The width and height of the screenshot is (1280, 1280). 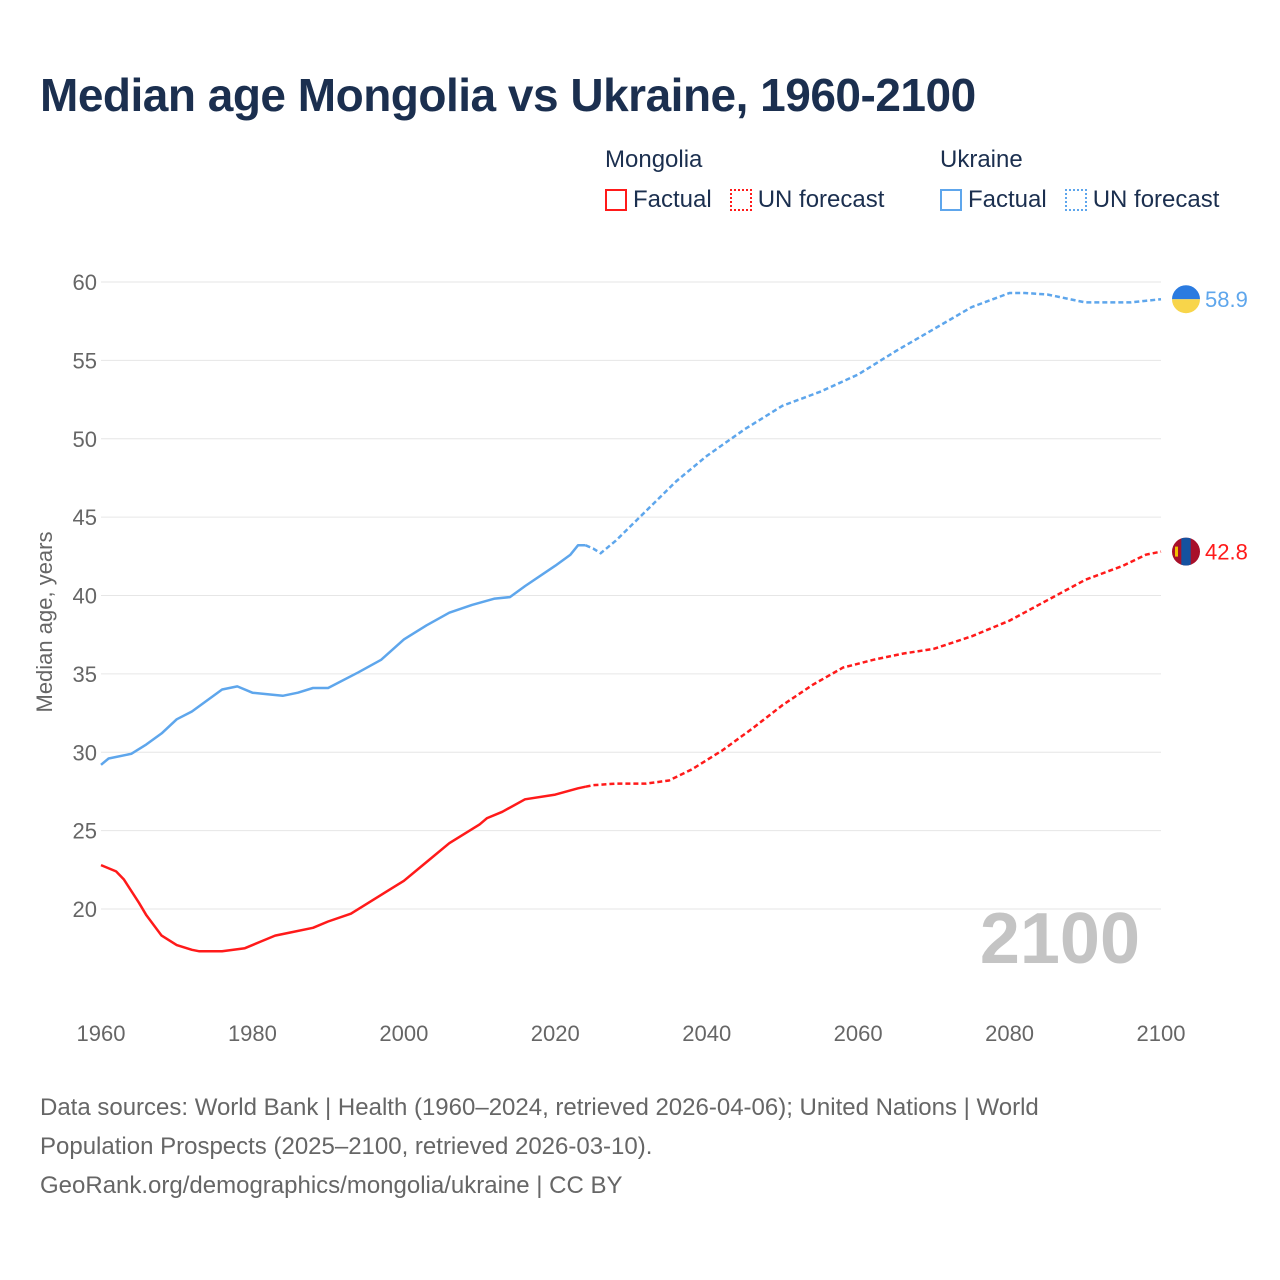 What do you see at coordinates (555, 1033) in the screenshot?
I see `x-tick-label: 2020` at bounding box center [555, 1033].